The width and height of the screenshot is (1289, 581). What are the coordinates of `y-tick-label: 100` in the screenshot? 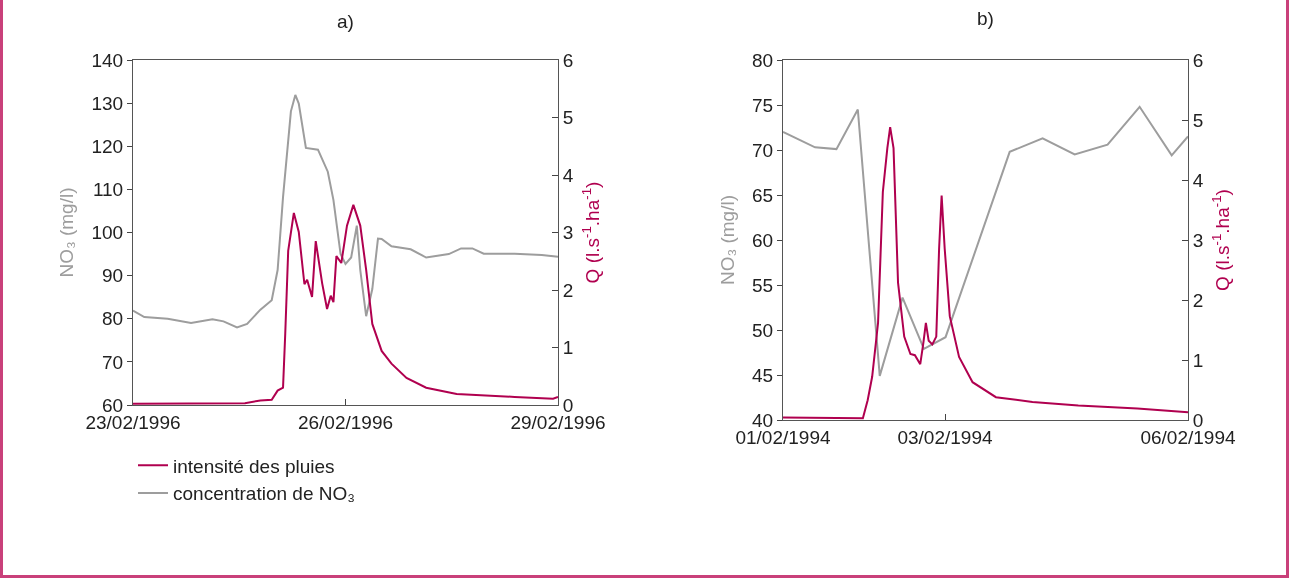 It's located at (107, 233).